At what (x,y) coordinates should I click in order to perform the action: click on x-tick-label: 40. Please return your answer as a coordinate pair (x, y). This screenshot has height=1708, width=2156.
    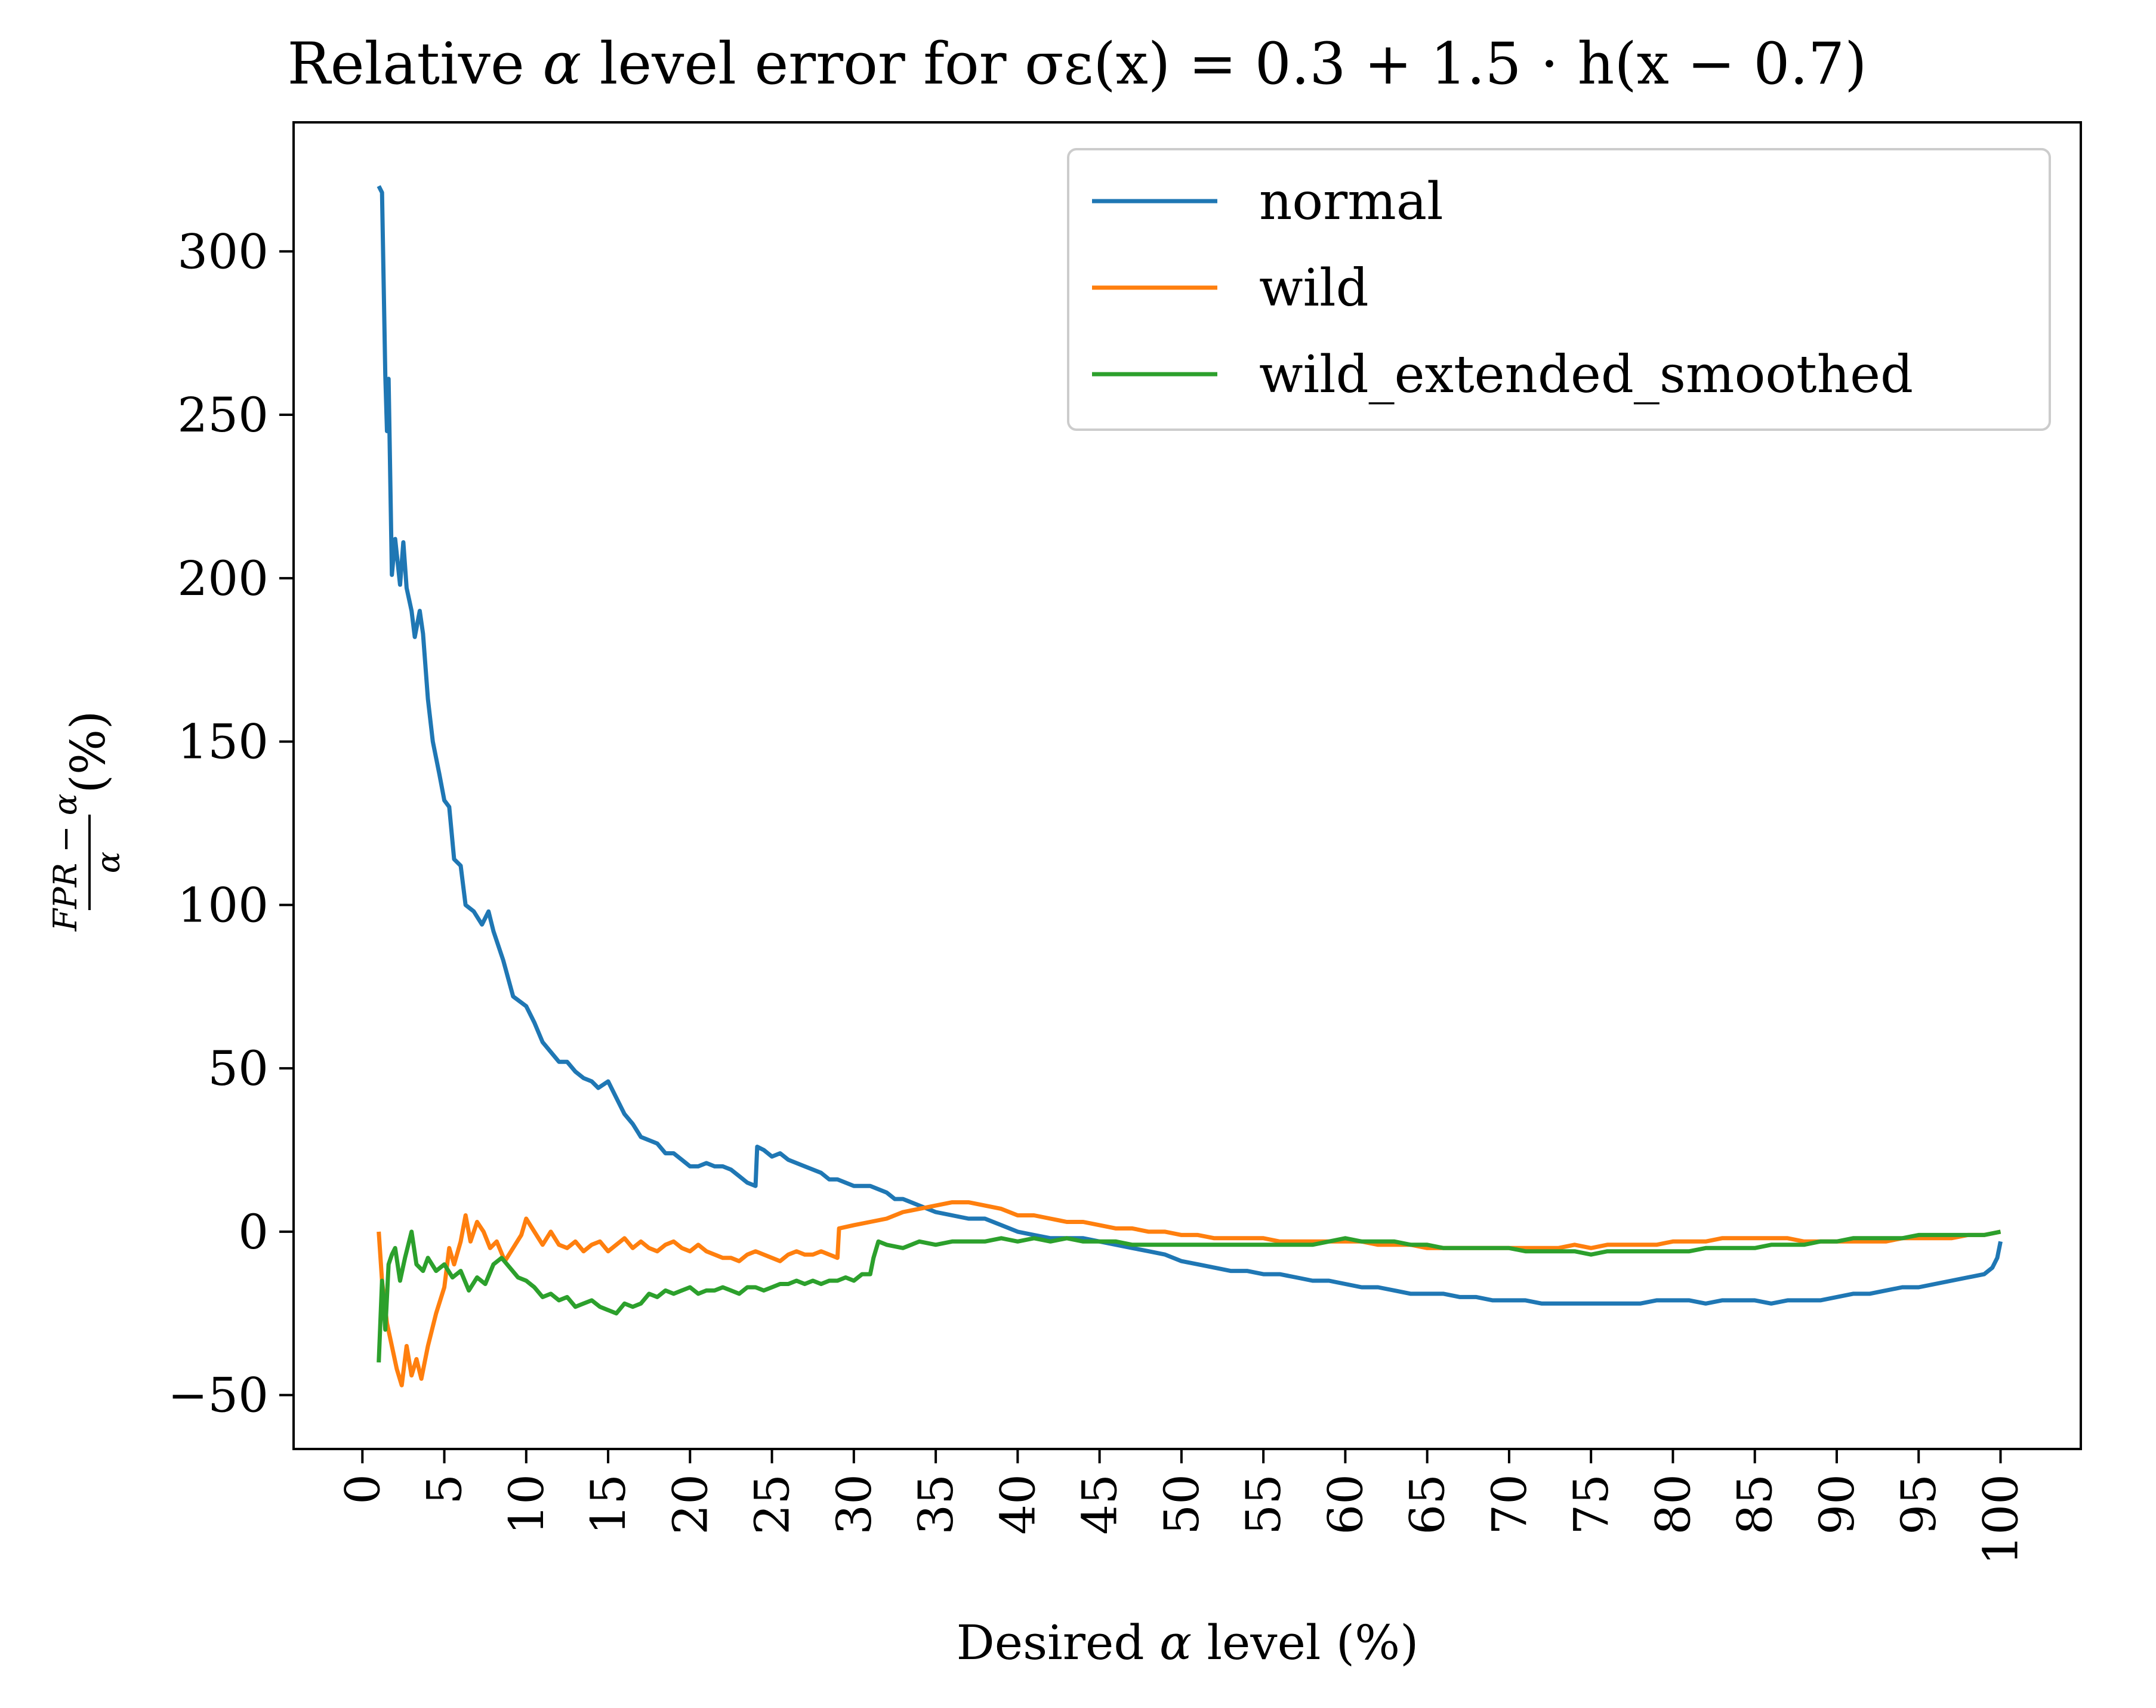
    Looking at the image, I should click on (1018, 1504).